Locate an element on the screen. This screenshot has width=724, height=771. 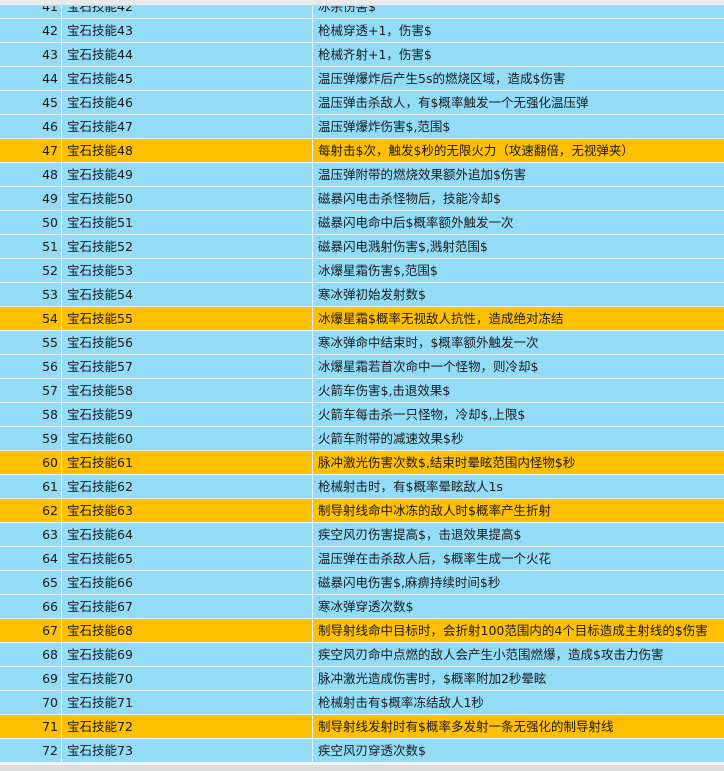
row-number-cell: 56 is located at coordinates (31, 366).